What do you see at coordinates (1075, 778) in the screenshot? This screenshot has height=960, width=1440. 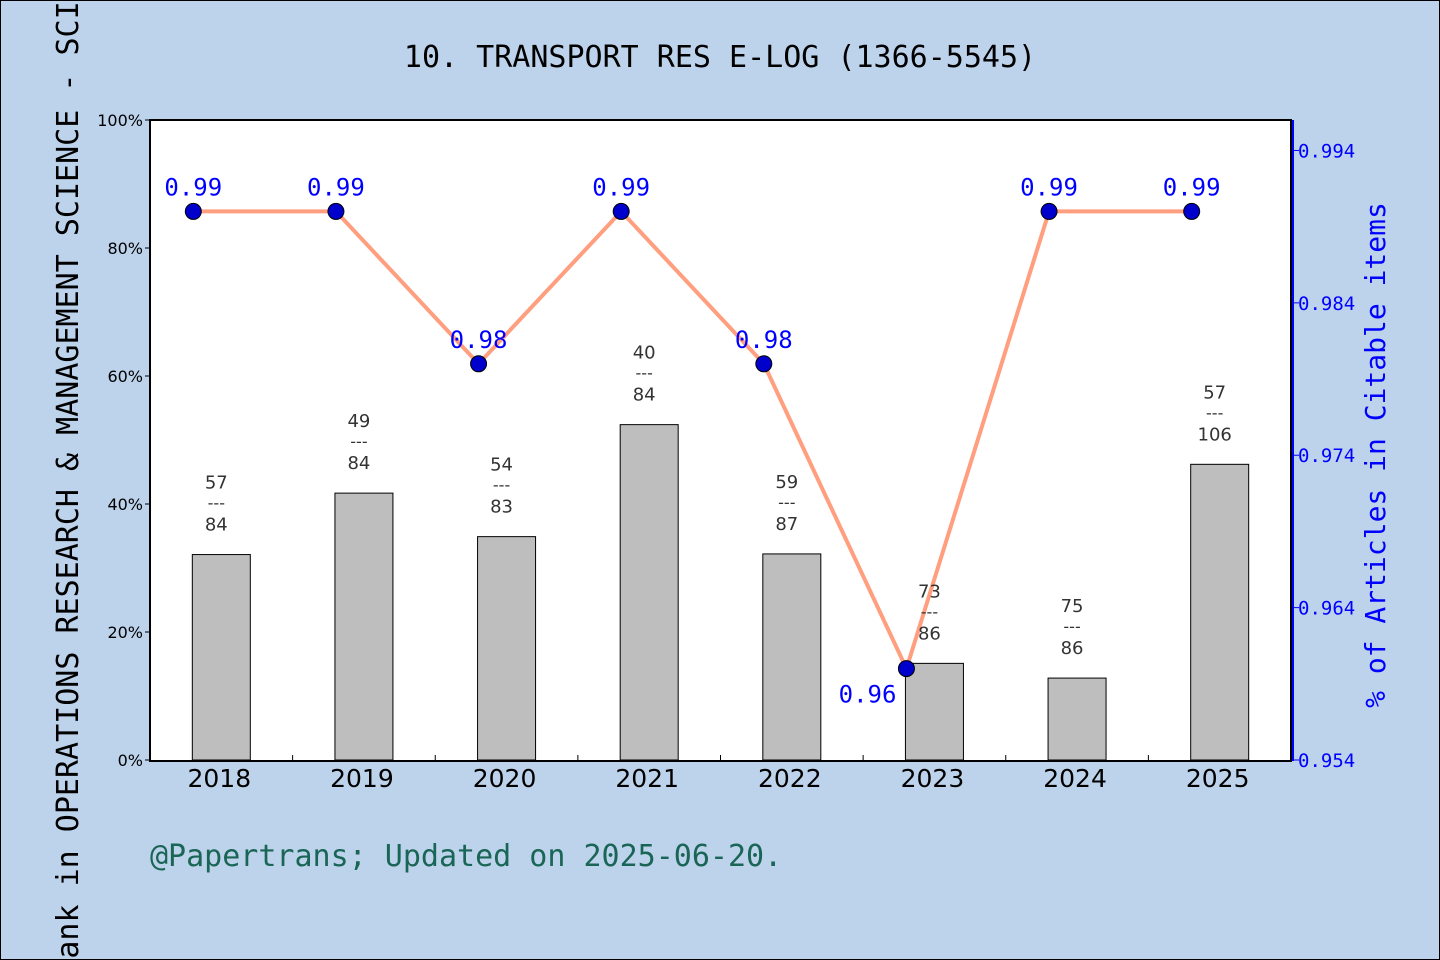 I see `x-tick-label: 2024` at bounding box center [1075, 778].